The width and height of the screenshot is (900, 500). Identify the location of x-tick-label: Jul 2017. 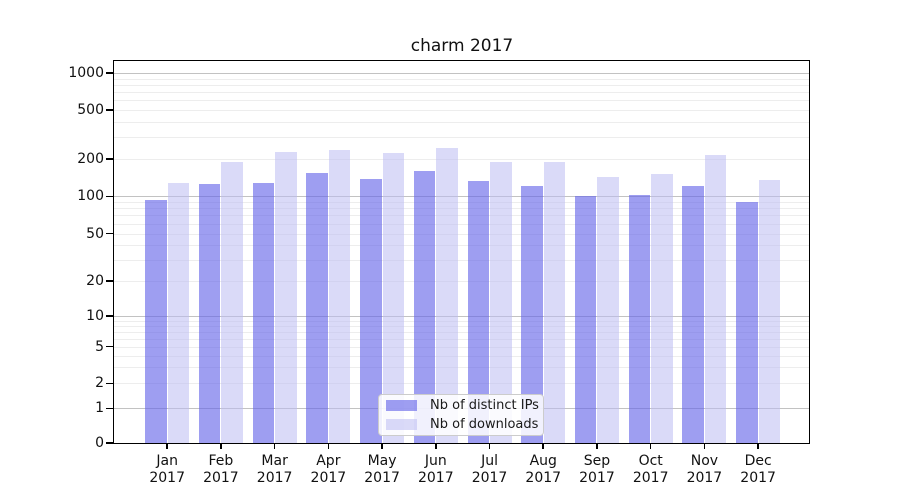
(489, 469).